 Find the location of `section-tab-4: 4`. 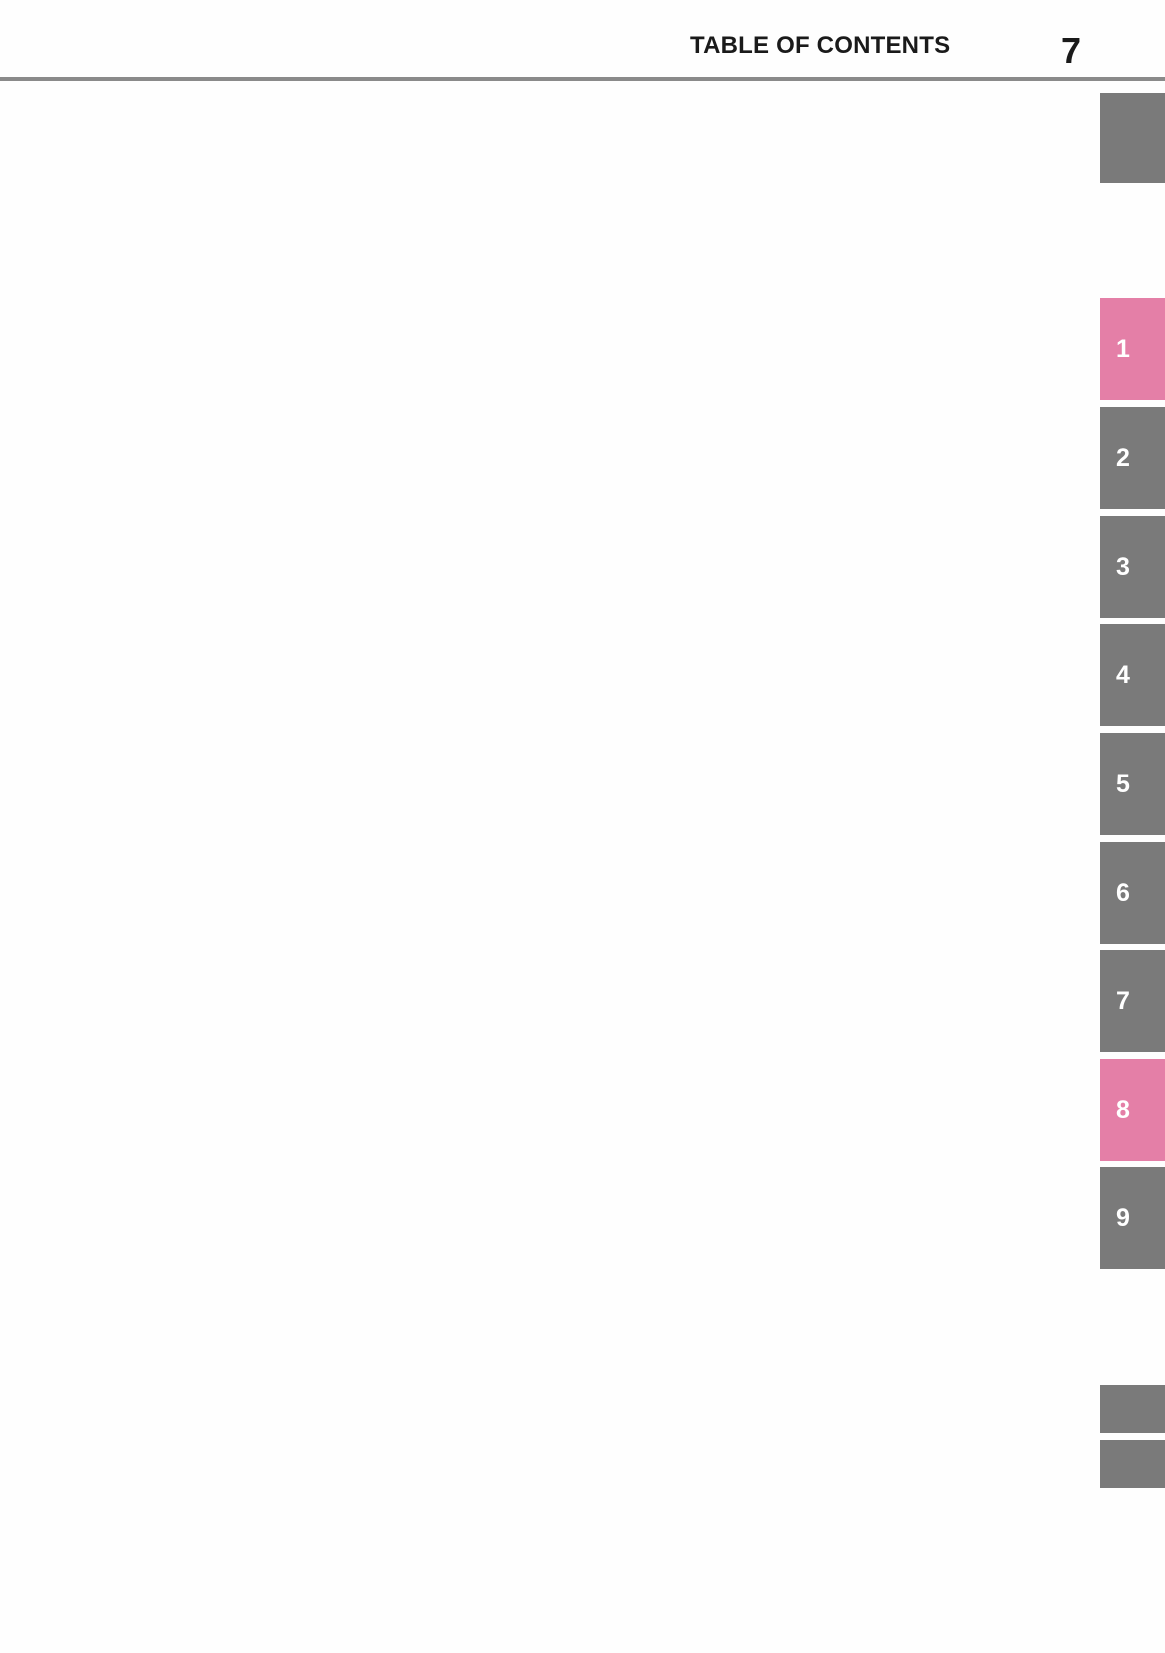

section-tab-4: 4 is located at coordinates (1132, 675).